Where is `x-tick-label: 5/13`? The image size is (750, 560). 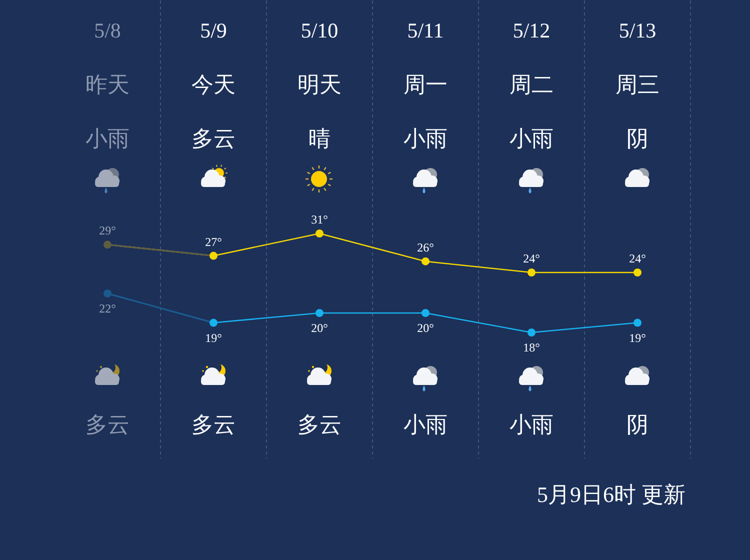
x-tick-label: 5/13 is located at coordinates (637, 30).